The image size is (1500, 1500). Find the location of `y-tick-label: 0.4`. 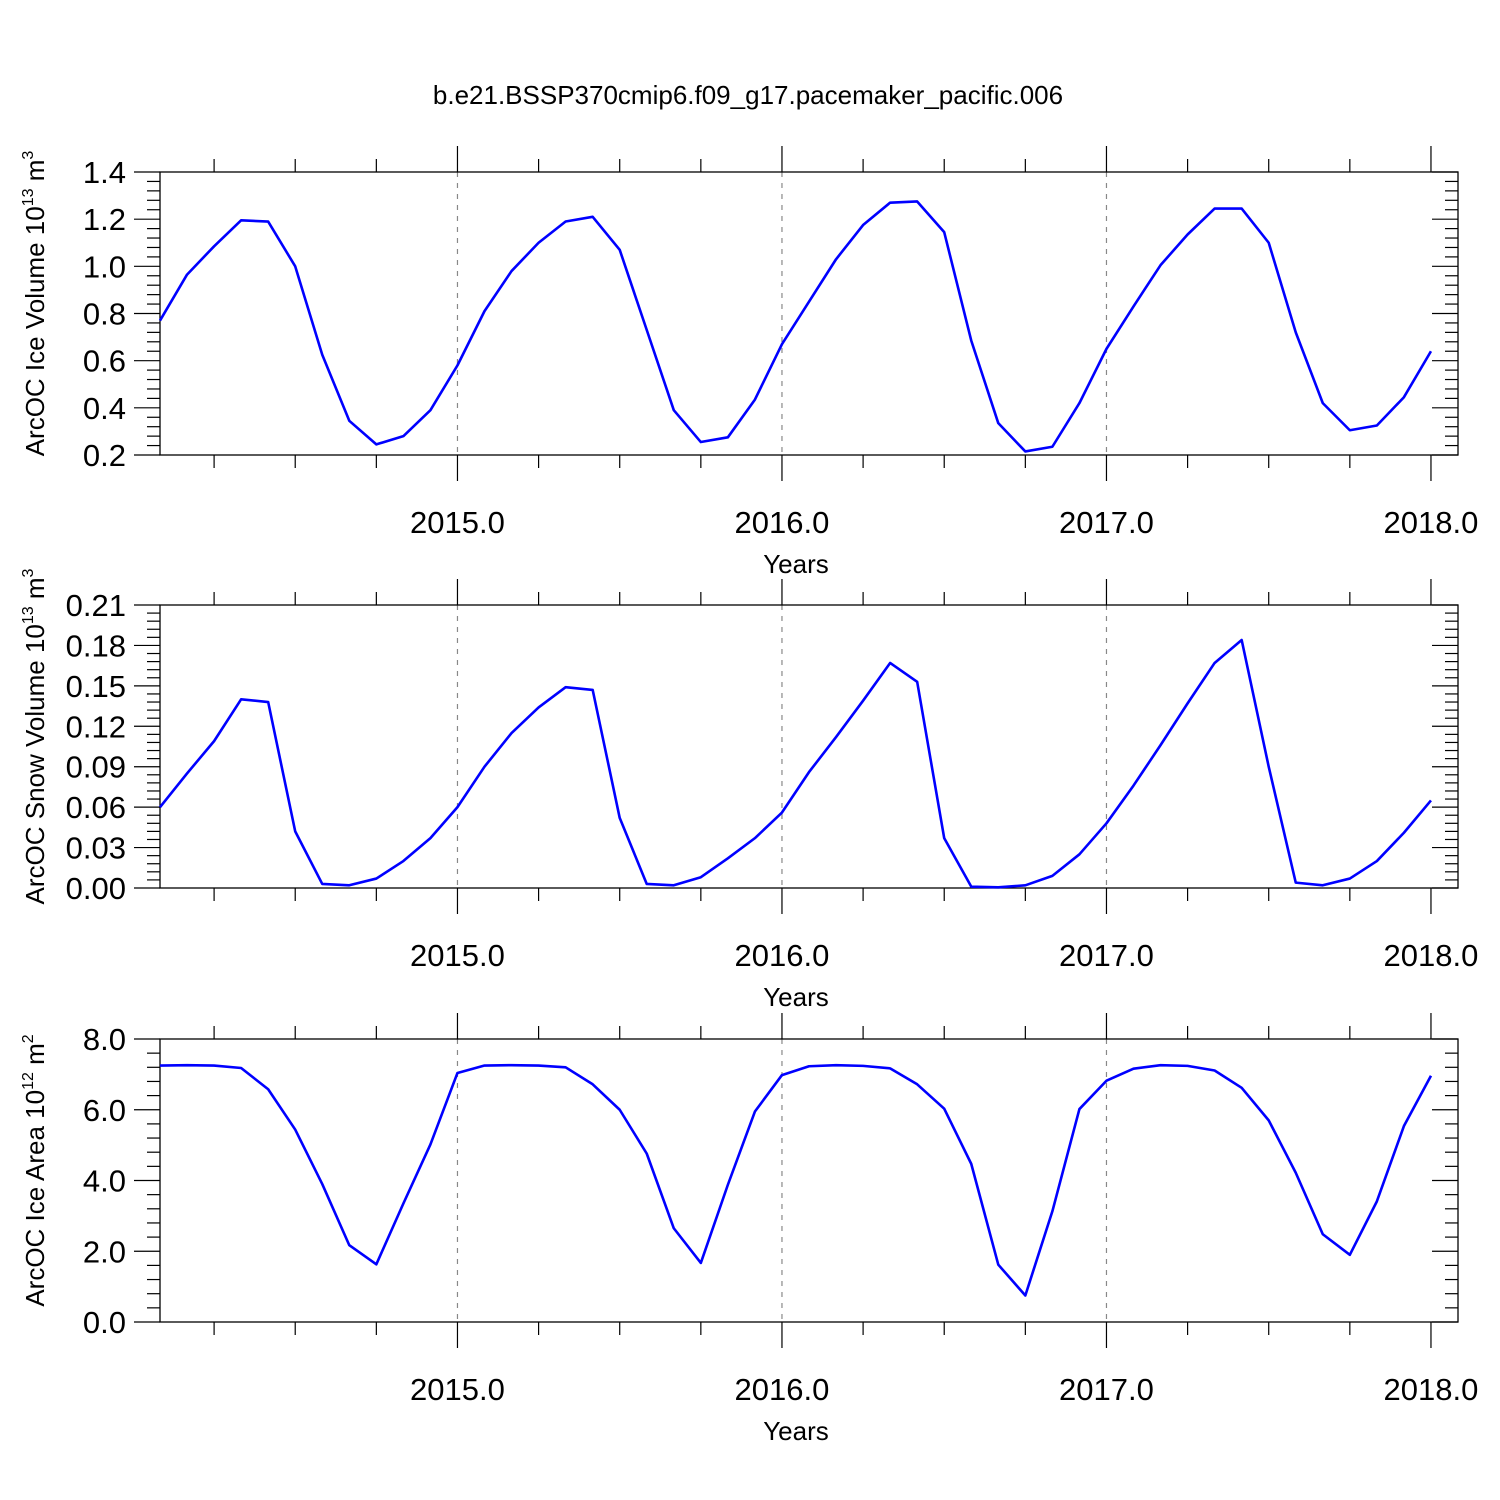

y-tick-label: 0.4 is located at coordinates (104, 408).